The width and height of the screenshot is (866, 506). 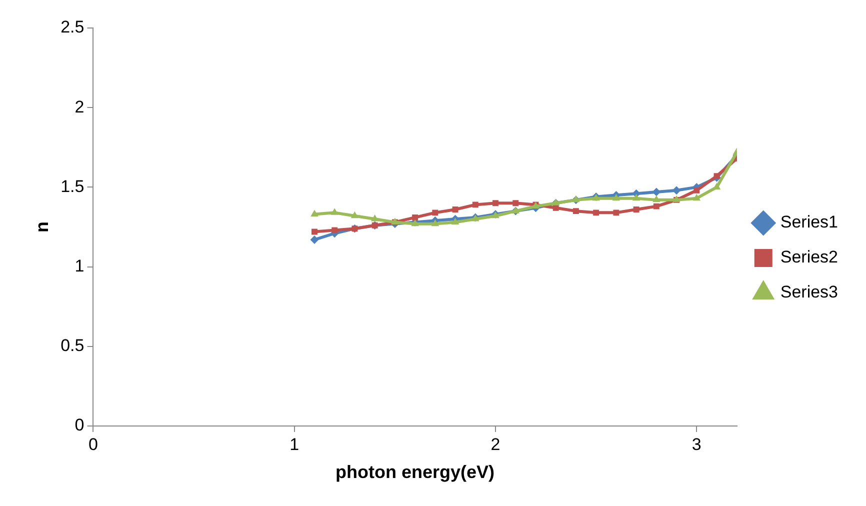 What do you see at coordinates (79, 106) in the screenshot?
I see `y-tick-label: 2` at bounding box center [79, 106].